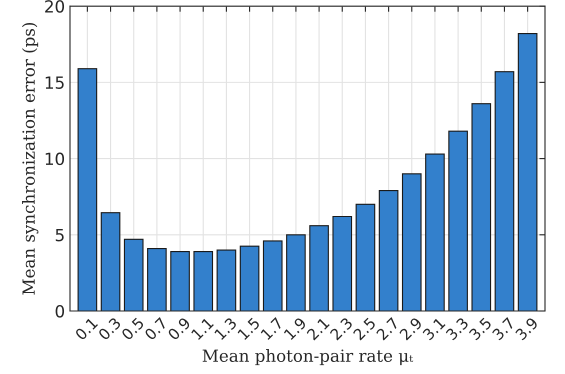 This screenshot has width=565, height=374. What do you see at coordinates (504, 328) in the screenshot?
I see `x-tick-label: 3.7` at bounding box center [504, 328].